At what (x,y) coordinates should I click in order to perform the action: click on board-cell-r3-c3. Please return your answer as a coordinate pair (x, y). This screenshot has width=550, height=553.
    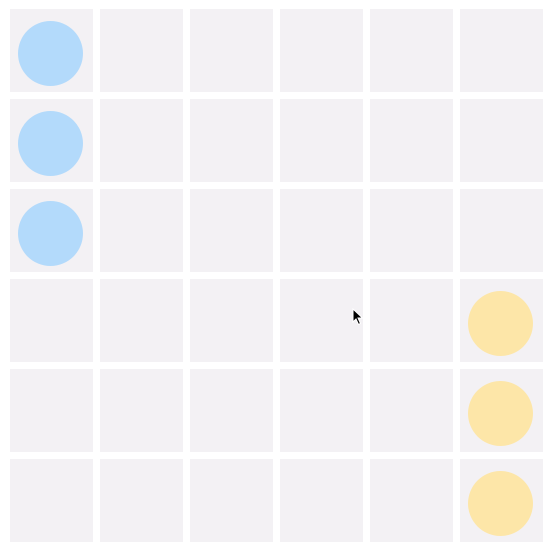
    Looking at the image, I should click on (321, 320).